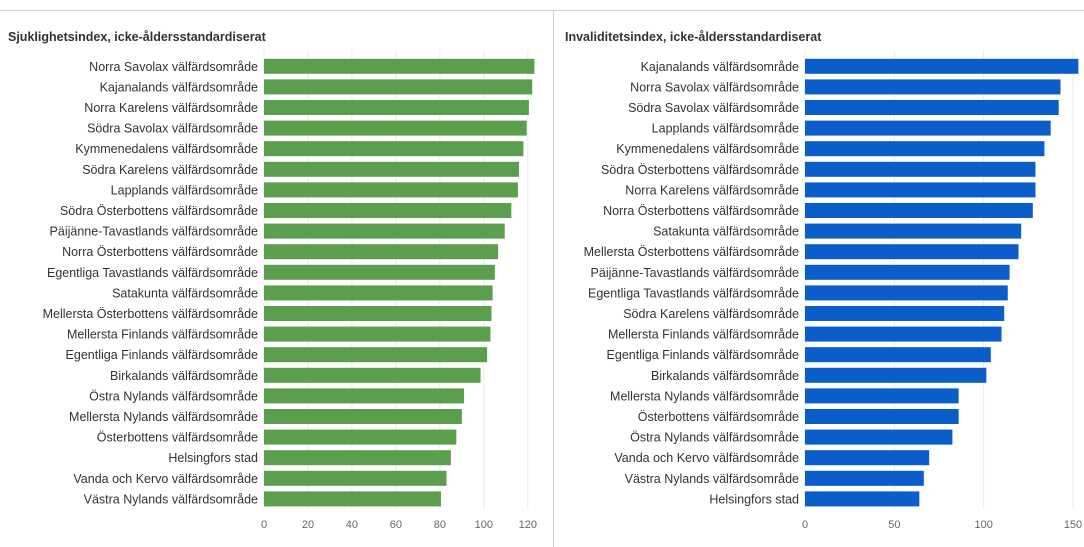 This screenshot has height=547, width=1084. Describe the element at coordinates (711, 314) in the screenshot. I see `right-category-label: Södra Karelens välfärdsområde` at that location.